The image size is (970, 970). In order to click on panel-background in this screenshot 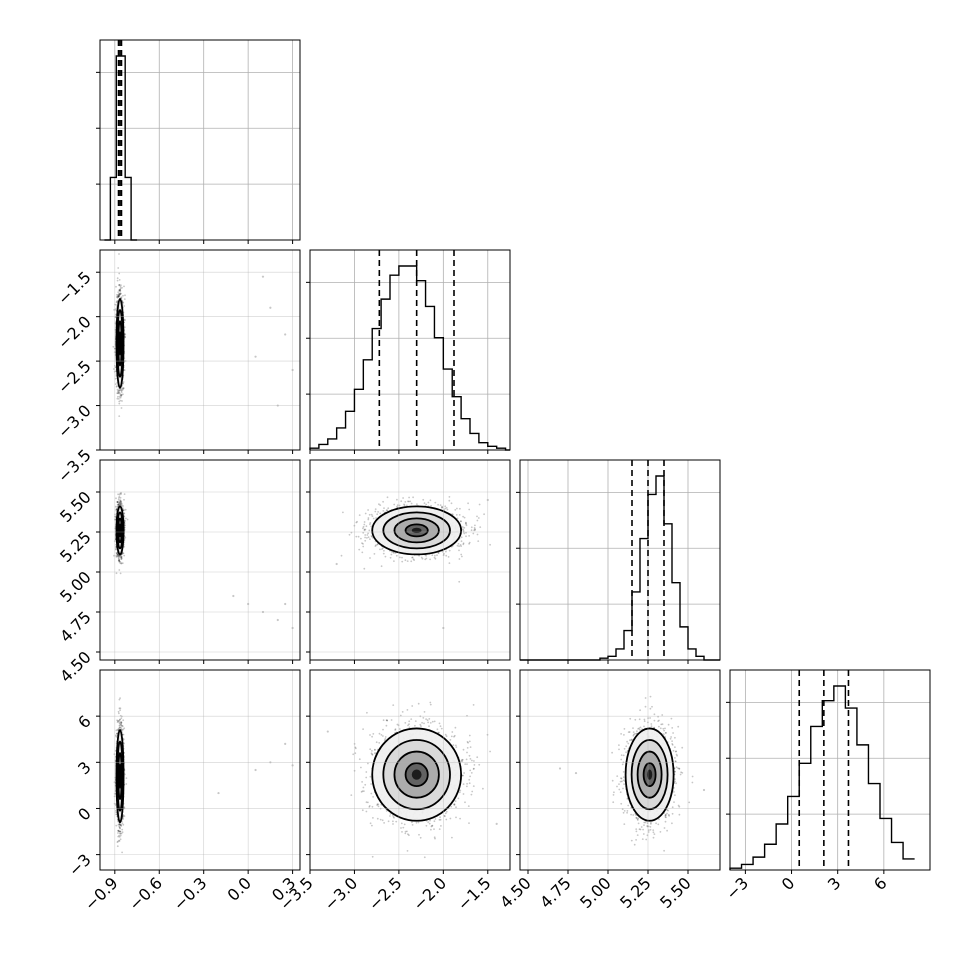, I will do `click(200, 560)`.